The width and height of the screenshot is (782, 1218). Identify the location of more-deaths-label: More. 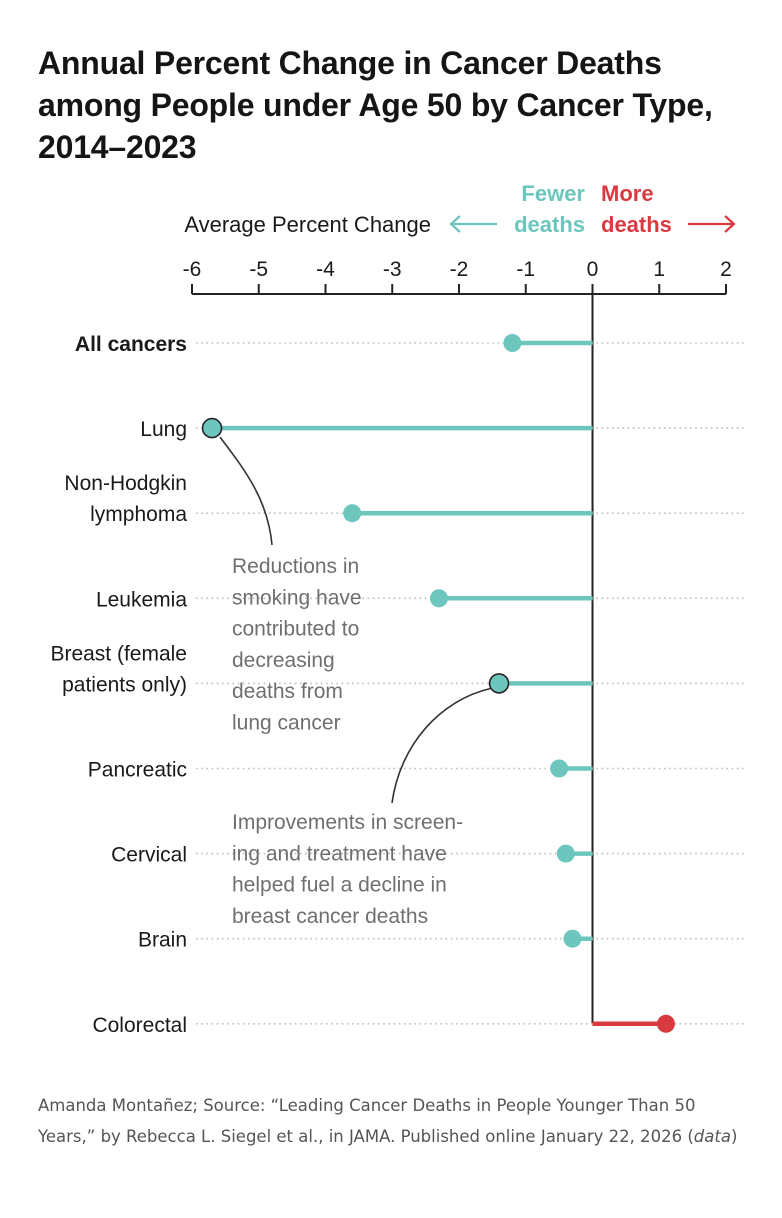
(627, 193).